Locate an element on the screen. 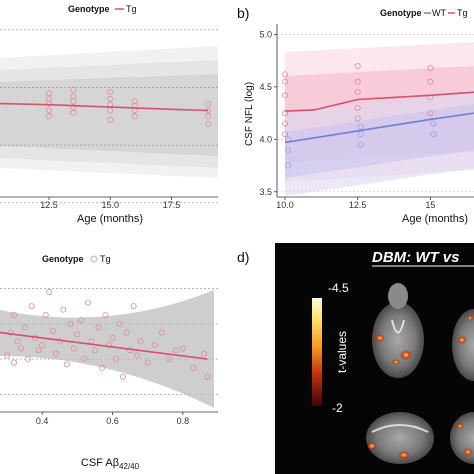 Image resolution: width=474 pixels, height=474 pixels. panel-d-colorbar is located at coordinates (317, 352).